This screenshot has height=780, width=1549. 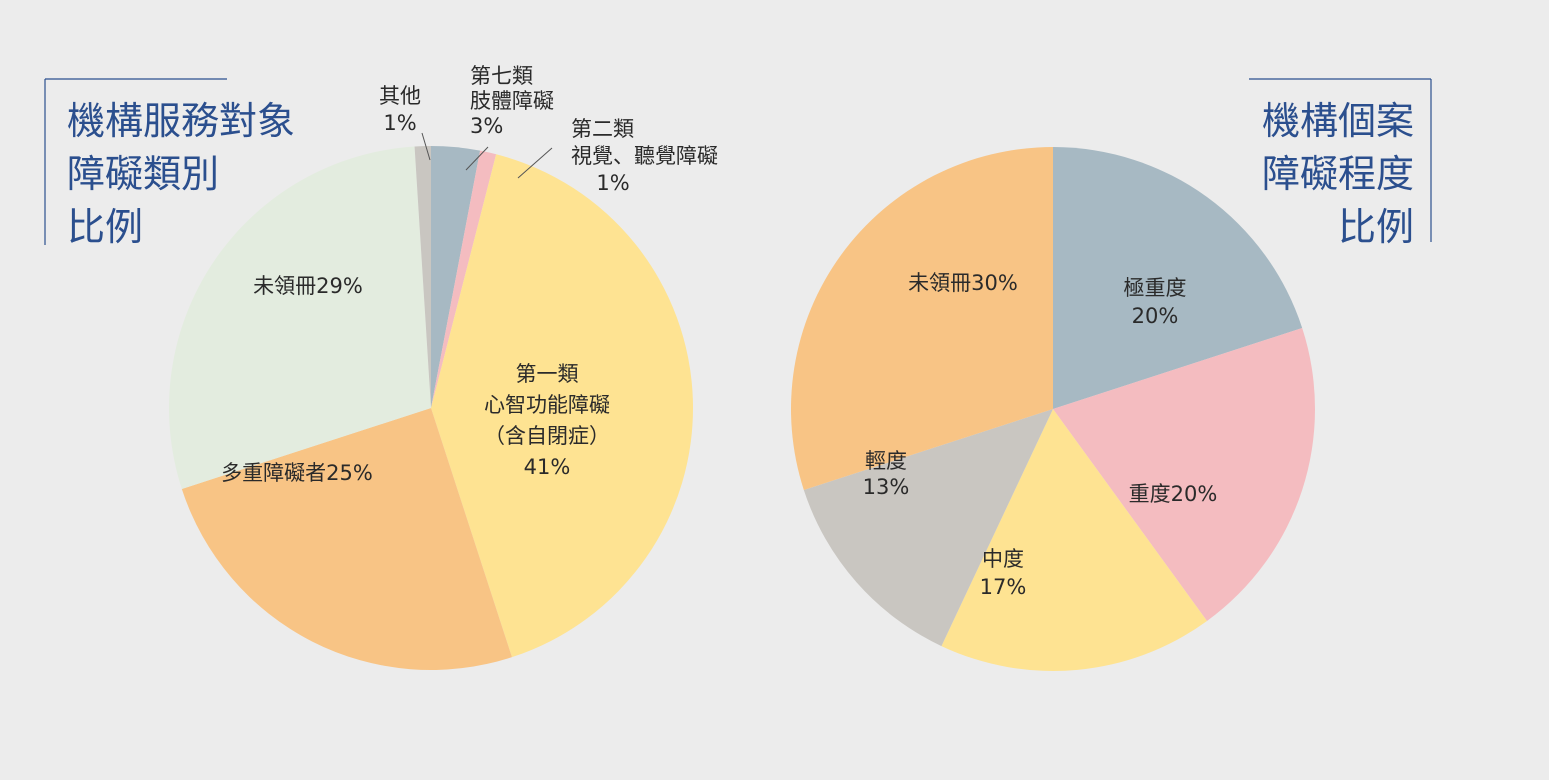 I want to click on leader-line-other, so click(x=426, y=146).